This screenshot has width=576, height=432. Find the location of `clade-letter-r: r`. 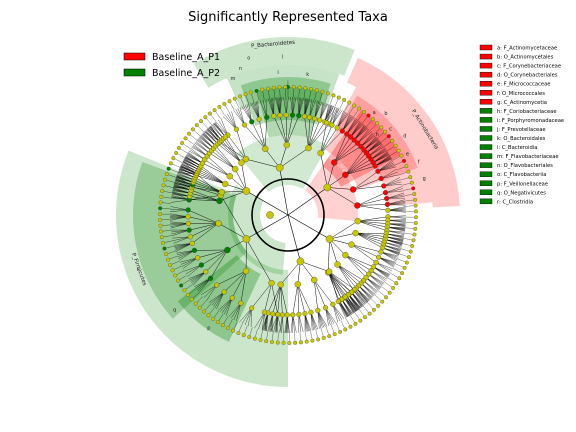

clade-letter-r: r is located at coordinates (138, 270).